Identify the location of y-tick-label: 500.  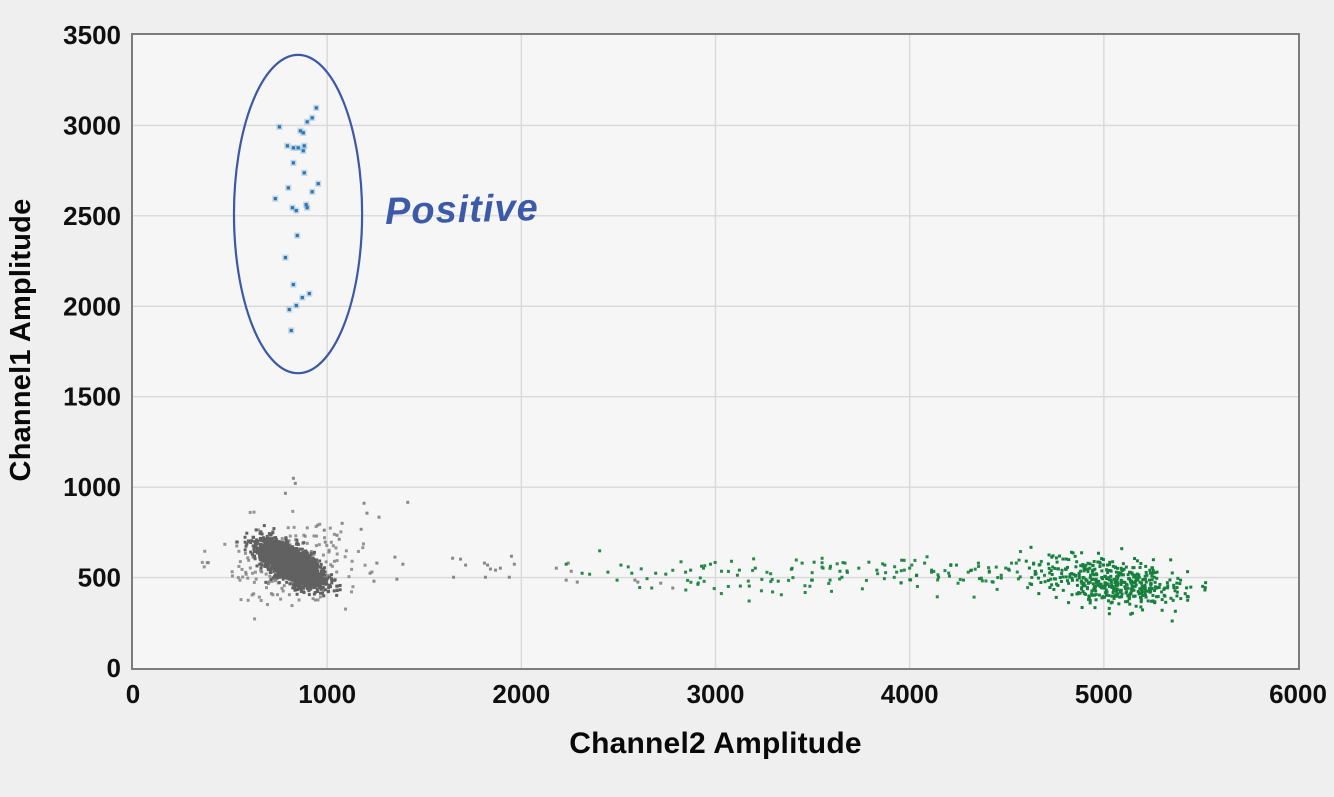
(99, 578).